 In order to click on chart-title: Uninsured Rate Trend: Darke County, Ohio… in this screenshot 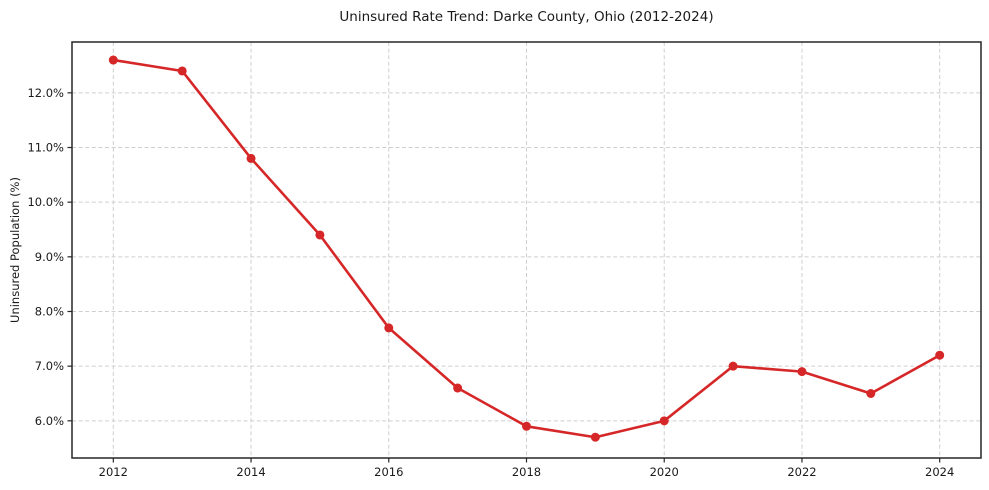, I will do `click(526, 17)`.